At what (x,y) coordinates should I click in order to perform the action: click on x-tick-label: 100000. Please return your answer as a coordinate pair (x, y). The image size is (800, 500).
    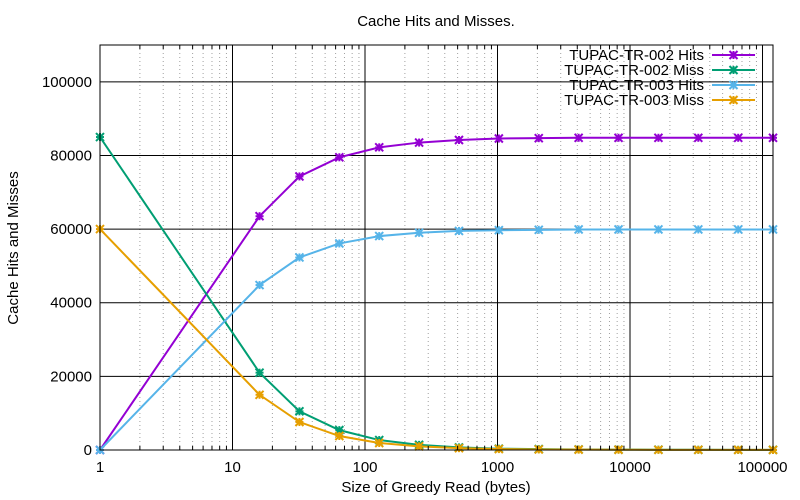
    Looking at the image, I should click on (762, 467).